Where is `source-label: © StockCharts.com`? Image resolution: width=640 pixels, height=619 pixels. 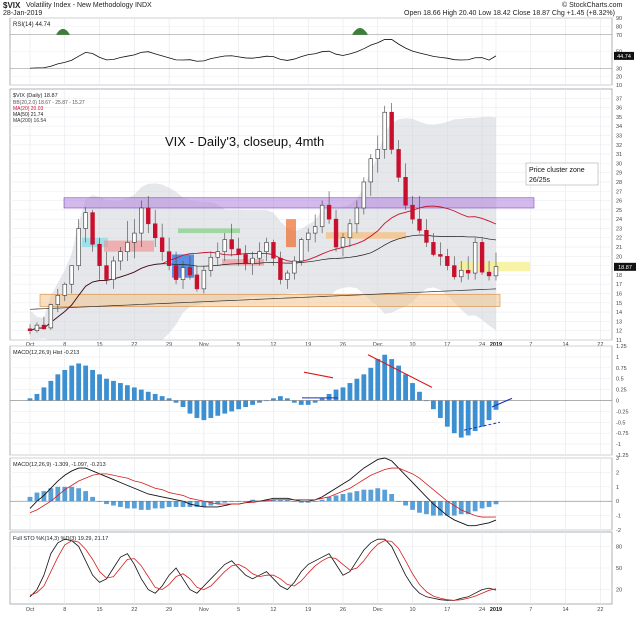
source-label: © StockCharts.com is located at coordinates (592, 5).